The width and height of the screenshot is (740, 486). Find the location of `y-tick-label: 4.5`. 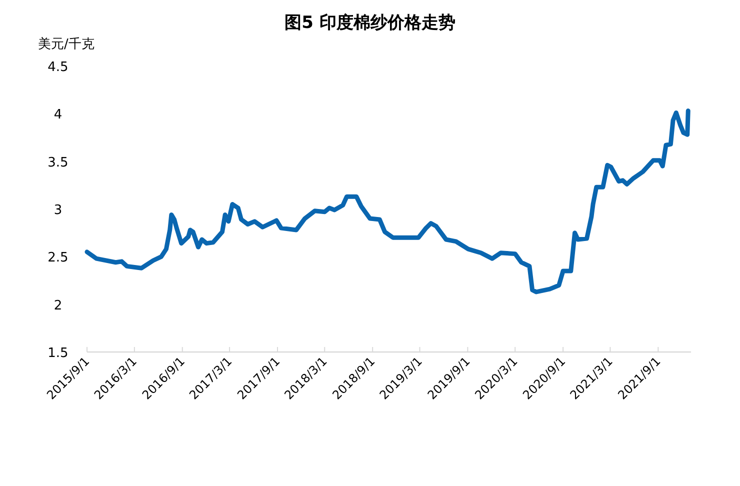

y-tick-label: 4.5 is located at coordinates (58, 67).